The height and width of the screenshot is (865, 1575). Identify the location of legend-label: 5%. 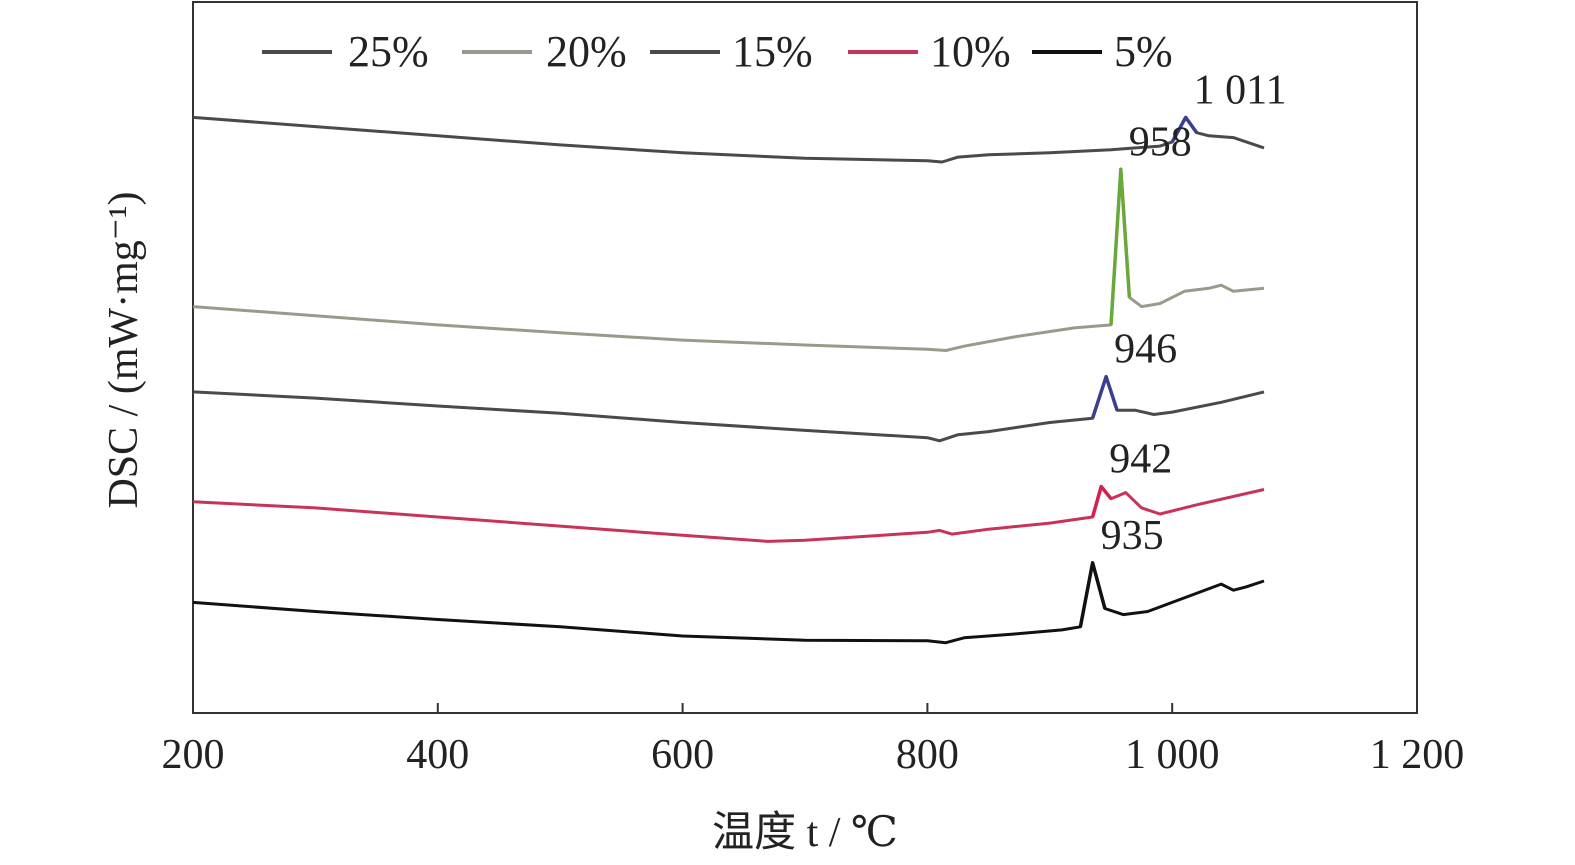
(1143, 51).